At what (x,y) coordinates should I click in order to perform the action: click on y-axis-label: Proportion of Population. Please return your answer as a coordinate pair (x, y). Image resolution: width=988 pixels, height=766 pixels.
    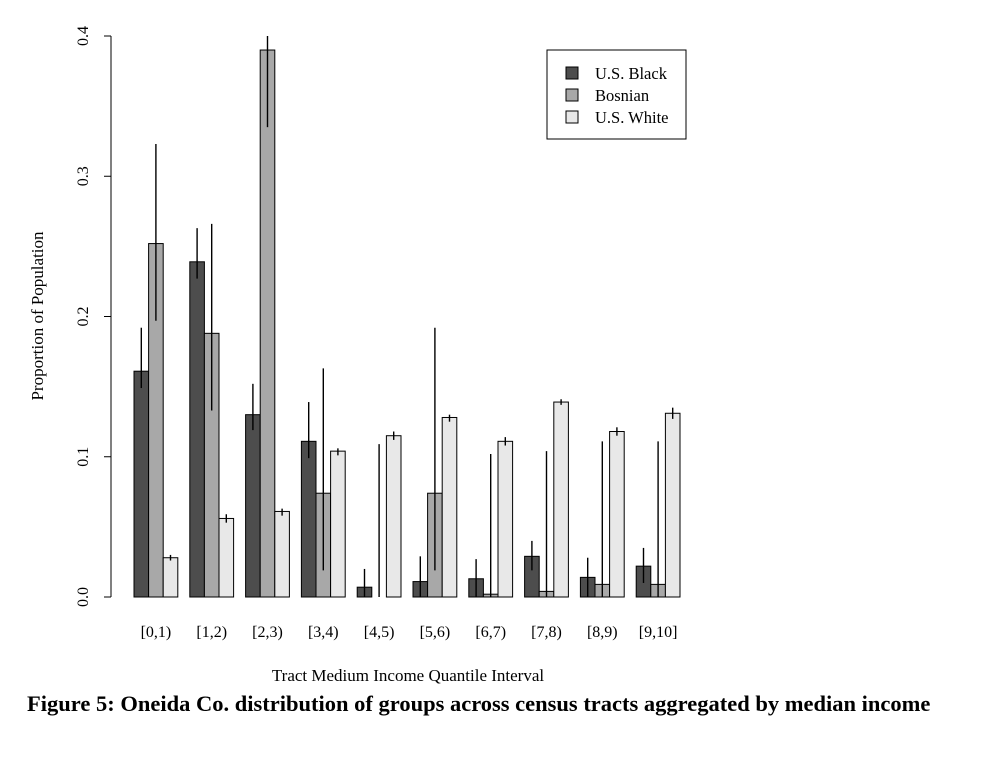
    Looking at the image, I should click on (37, 316).